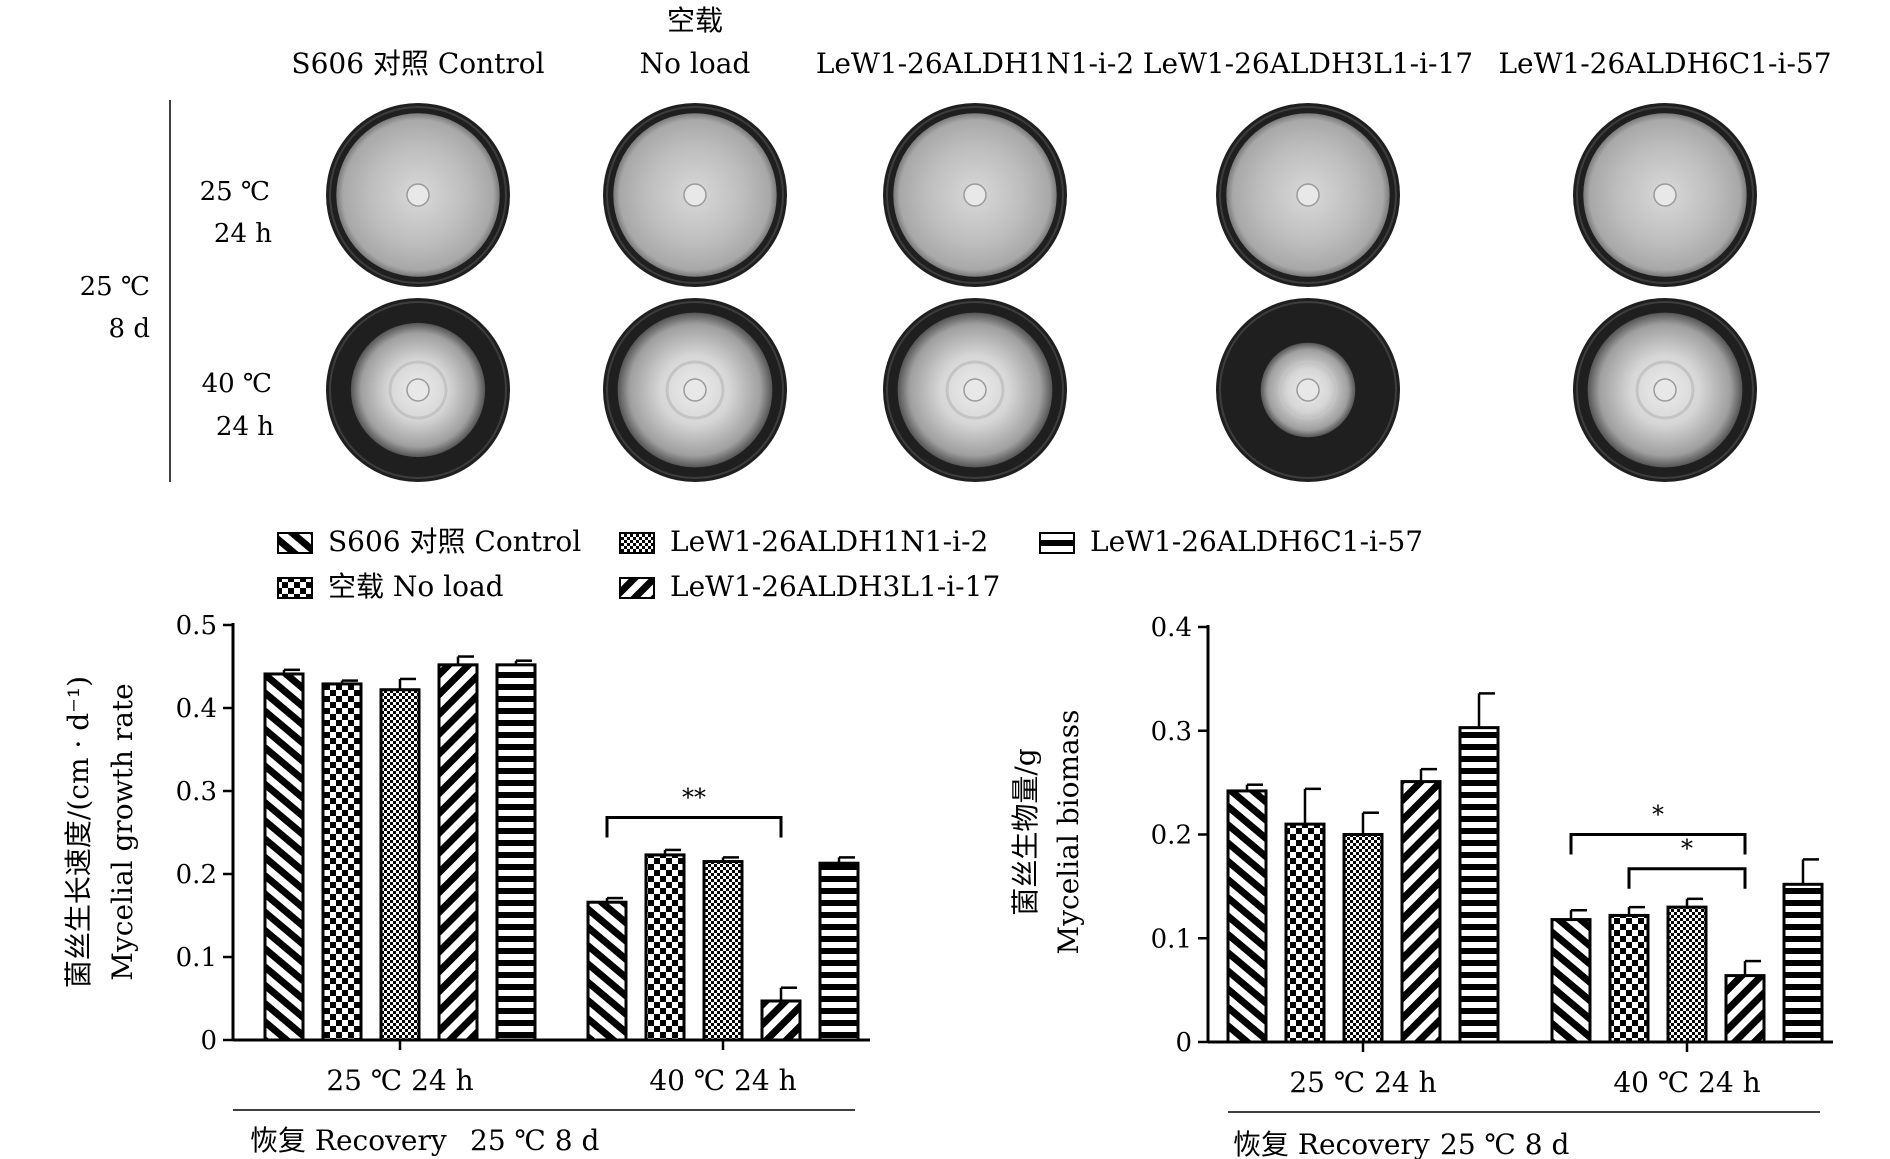  I want to click on petri-plate-r1-c0, so click(418, 390).